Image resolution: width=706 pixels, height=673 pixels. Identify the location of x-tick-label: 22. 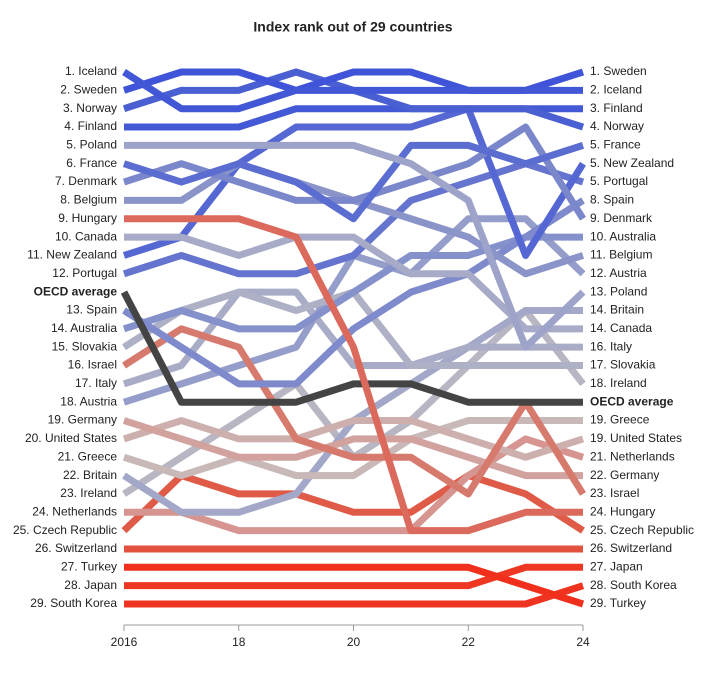
(469, 642).